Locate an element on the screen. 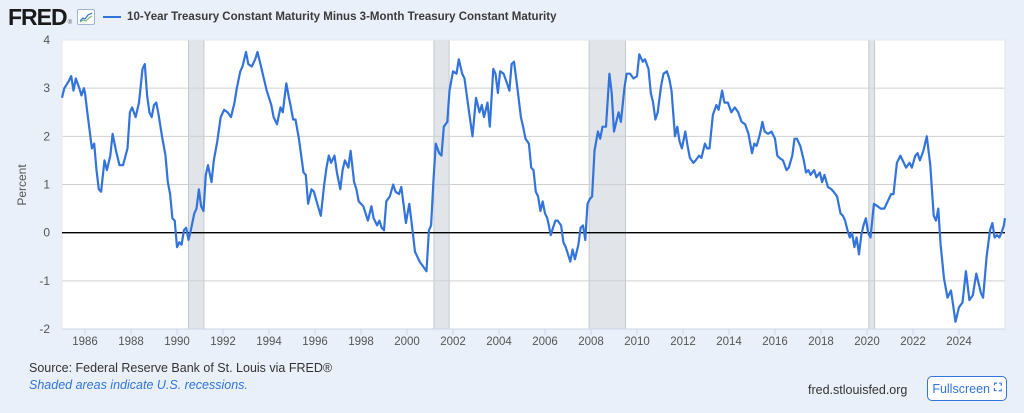  graph-icon is located at coordinates (86, 17).